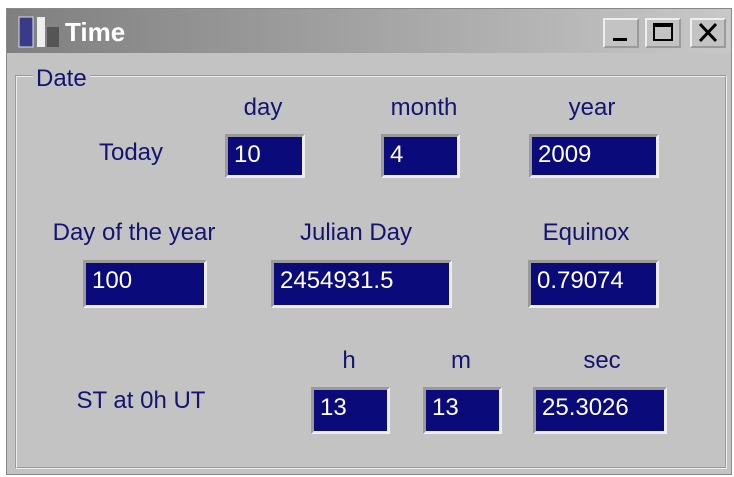 Image resolution: width=734 pixels, height=477 pixels. What do you see at coordinates (134, 232) in the screenshot?
I see `field-label: Day of the year` at bounding box center [134, 232].